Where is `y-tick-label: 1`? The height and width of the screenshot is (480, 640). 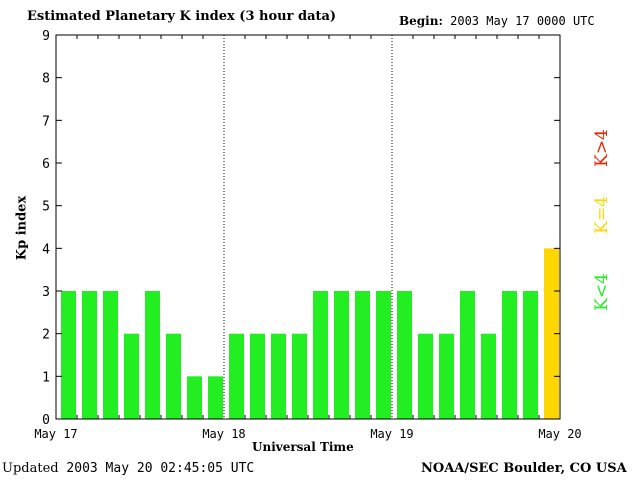
y-tick-label: 1 is located at coordinates (46, 377).